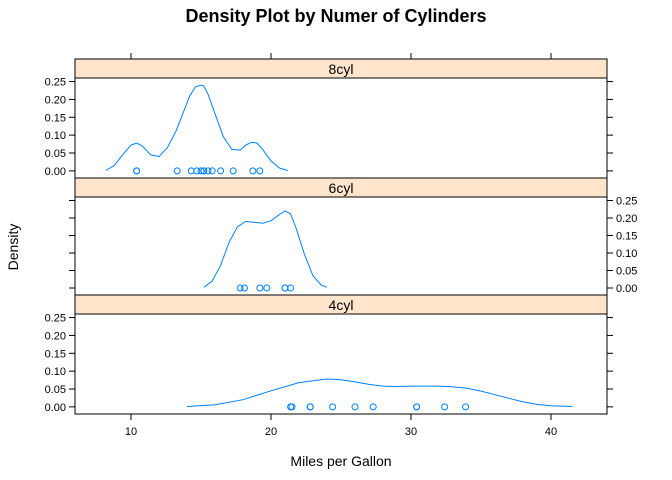 This screenshot has height=480, width=672. What do you see at coordinates (411, 432) in the screenshot?
I see `x-tick-label: 30` at bounding box center [411, 432].